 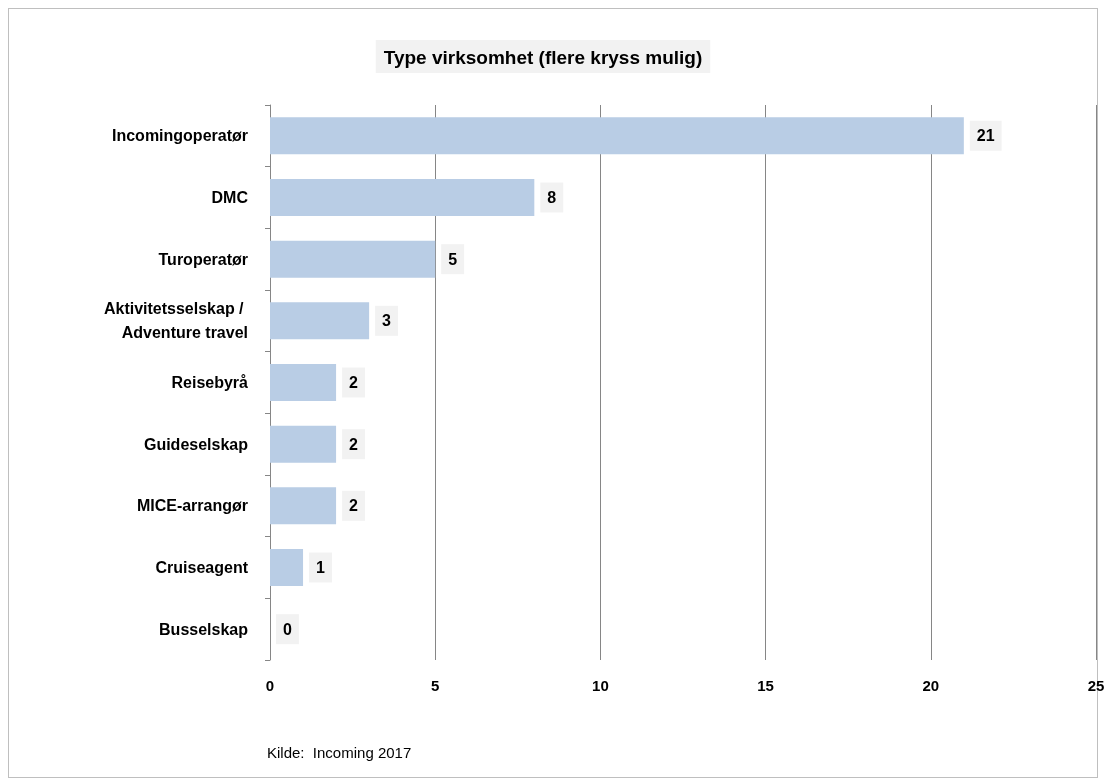 What do you see at coordinates (435, 685) in the screenshot?
I see `x-tick-label: 5` at bounding box center [435, 685].